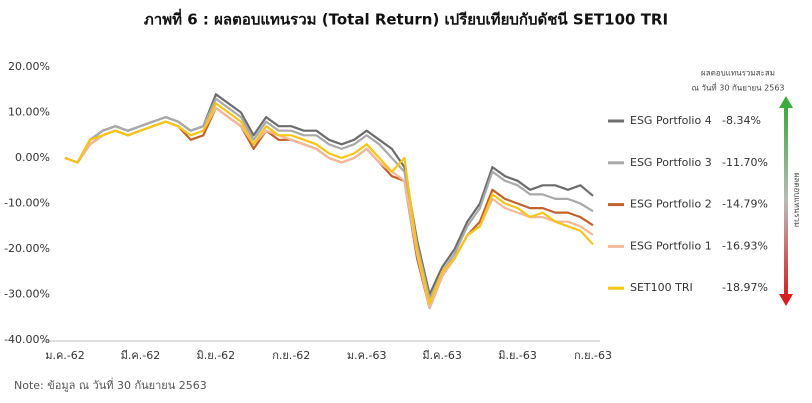 The height and width of the screenshot is (403, 812). Describe the element at coordinates (27, 339) in the screenshot. I see `y-tick-label: -40.00%` at that location.